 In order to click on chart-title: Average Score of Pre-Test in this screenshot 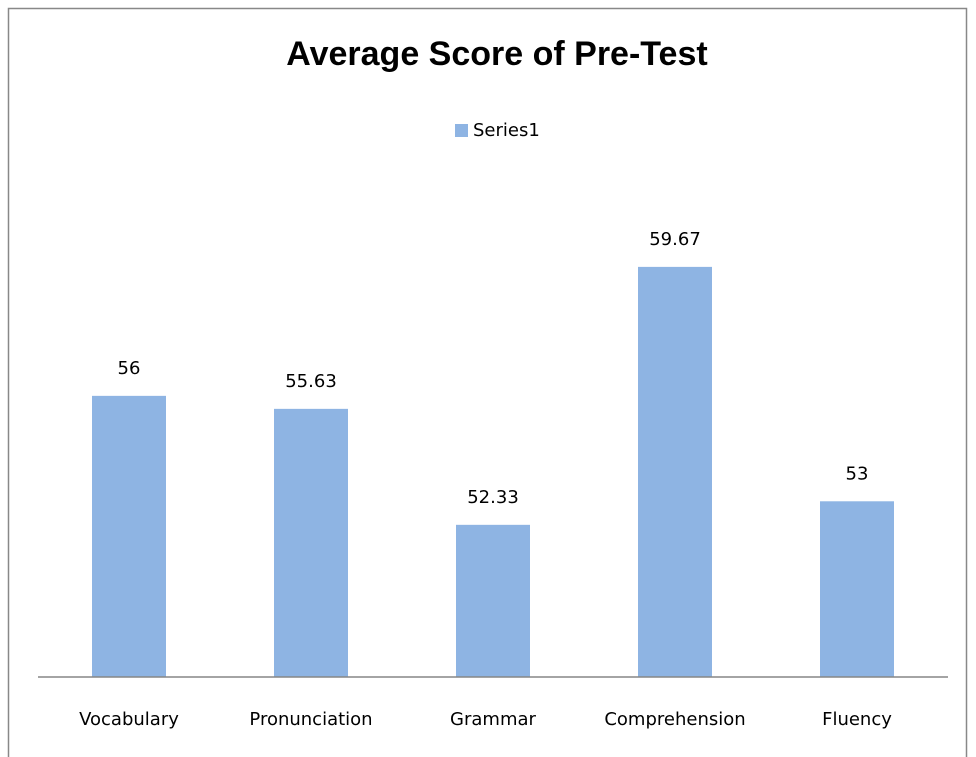, I will do `click(496, 54)`.